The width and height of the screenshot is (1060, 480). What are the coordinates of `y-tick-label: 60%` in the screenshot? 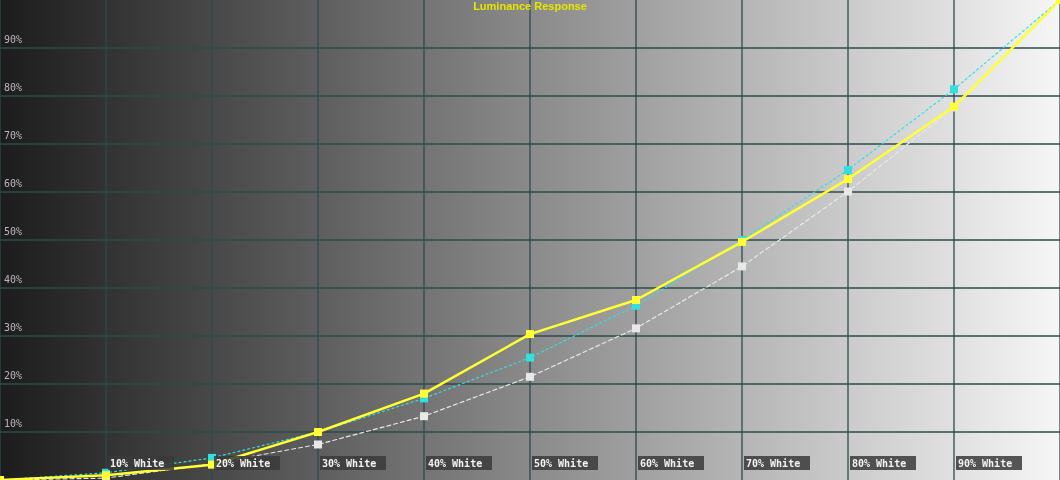 It's located at (13, 183).